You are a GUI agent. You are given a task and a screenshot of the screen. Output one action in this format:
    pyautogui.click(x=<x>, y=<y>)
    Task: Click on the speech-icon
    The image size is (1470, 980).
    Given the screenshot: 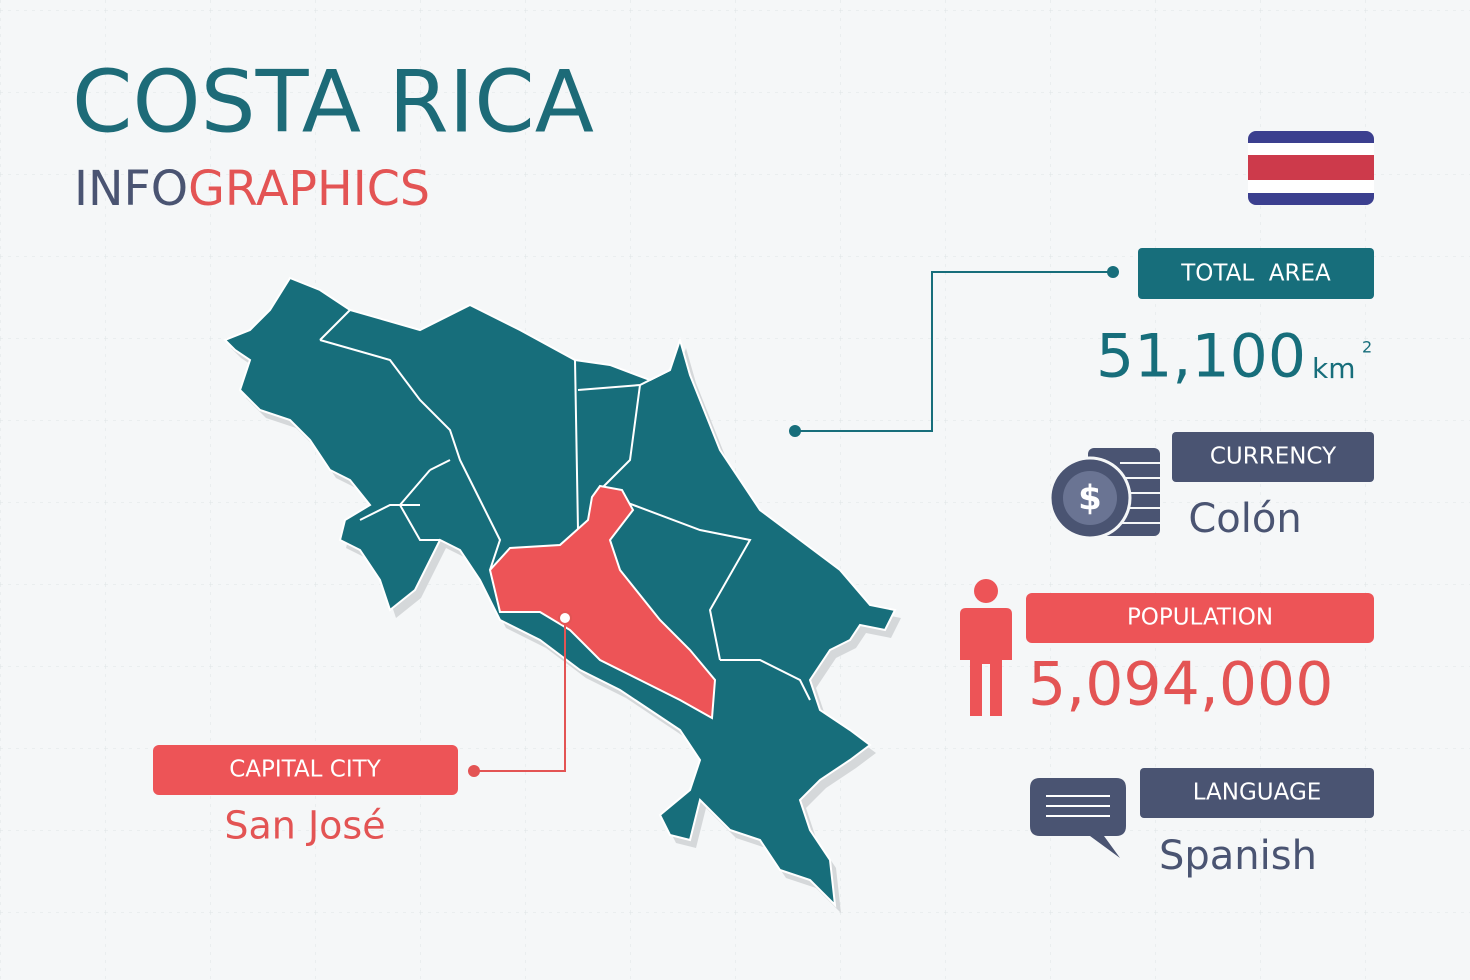 What is the action you would take?
    pyautogui.click(x=1078, y=818)
    